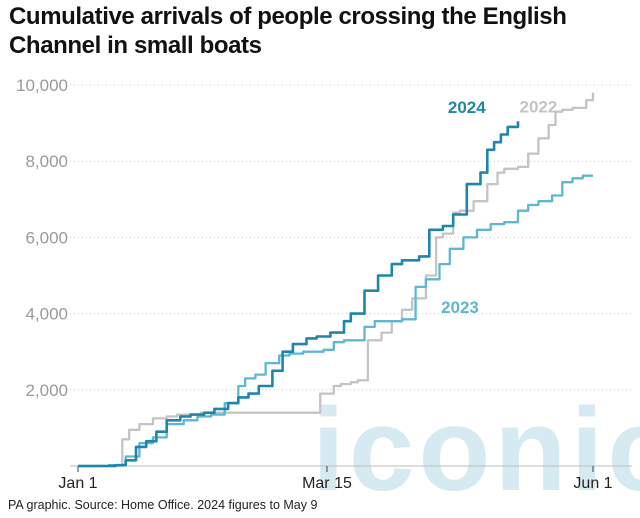 The image size is (640, 518). What do you see at coordinates (46, 161) in the screenshot?
I see `y-tick-label: 8,000` at bounding box center [46, 161].